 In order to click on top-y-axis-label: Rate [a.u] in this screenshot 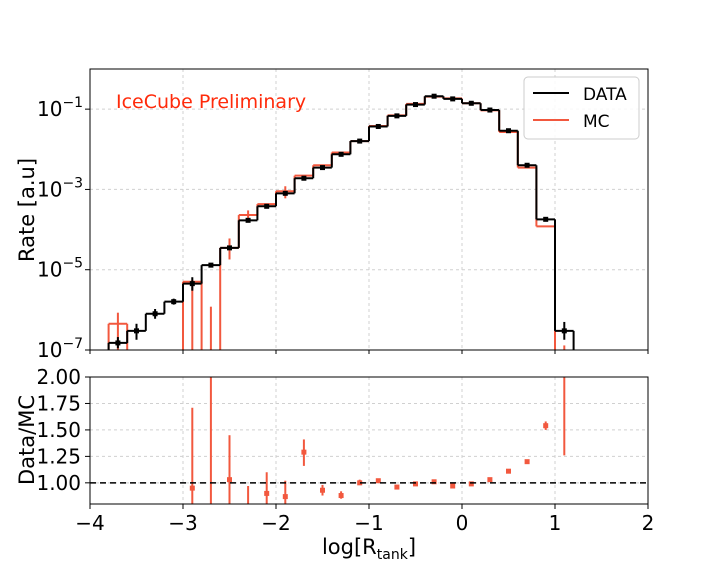, I will do `click(27, 210)`.